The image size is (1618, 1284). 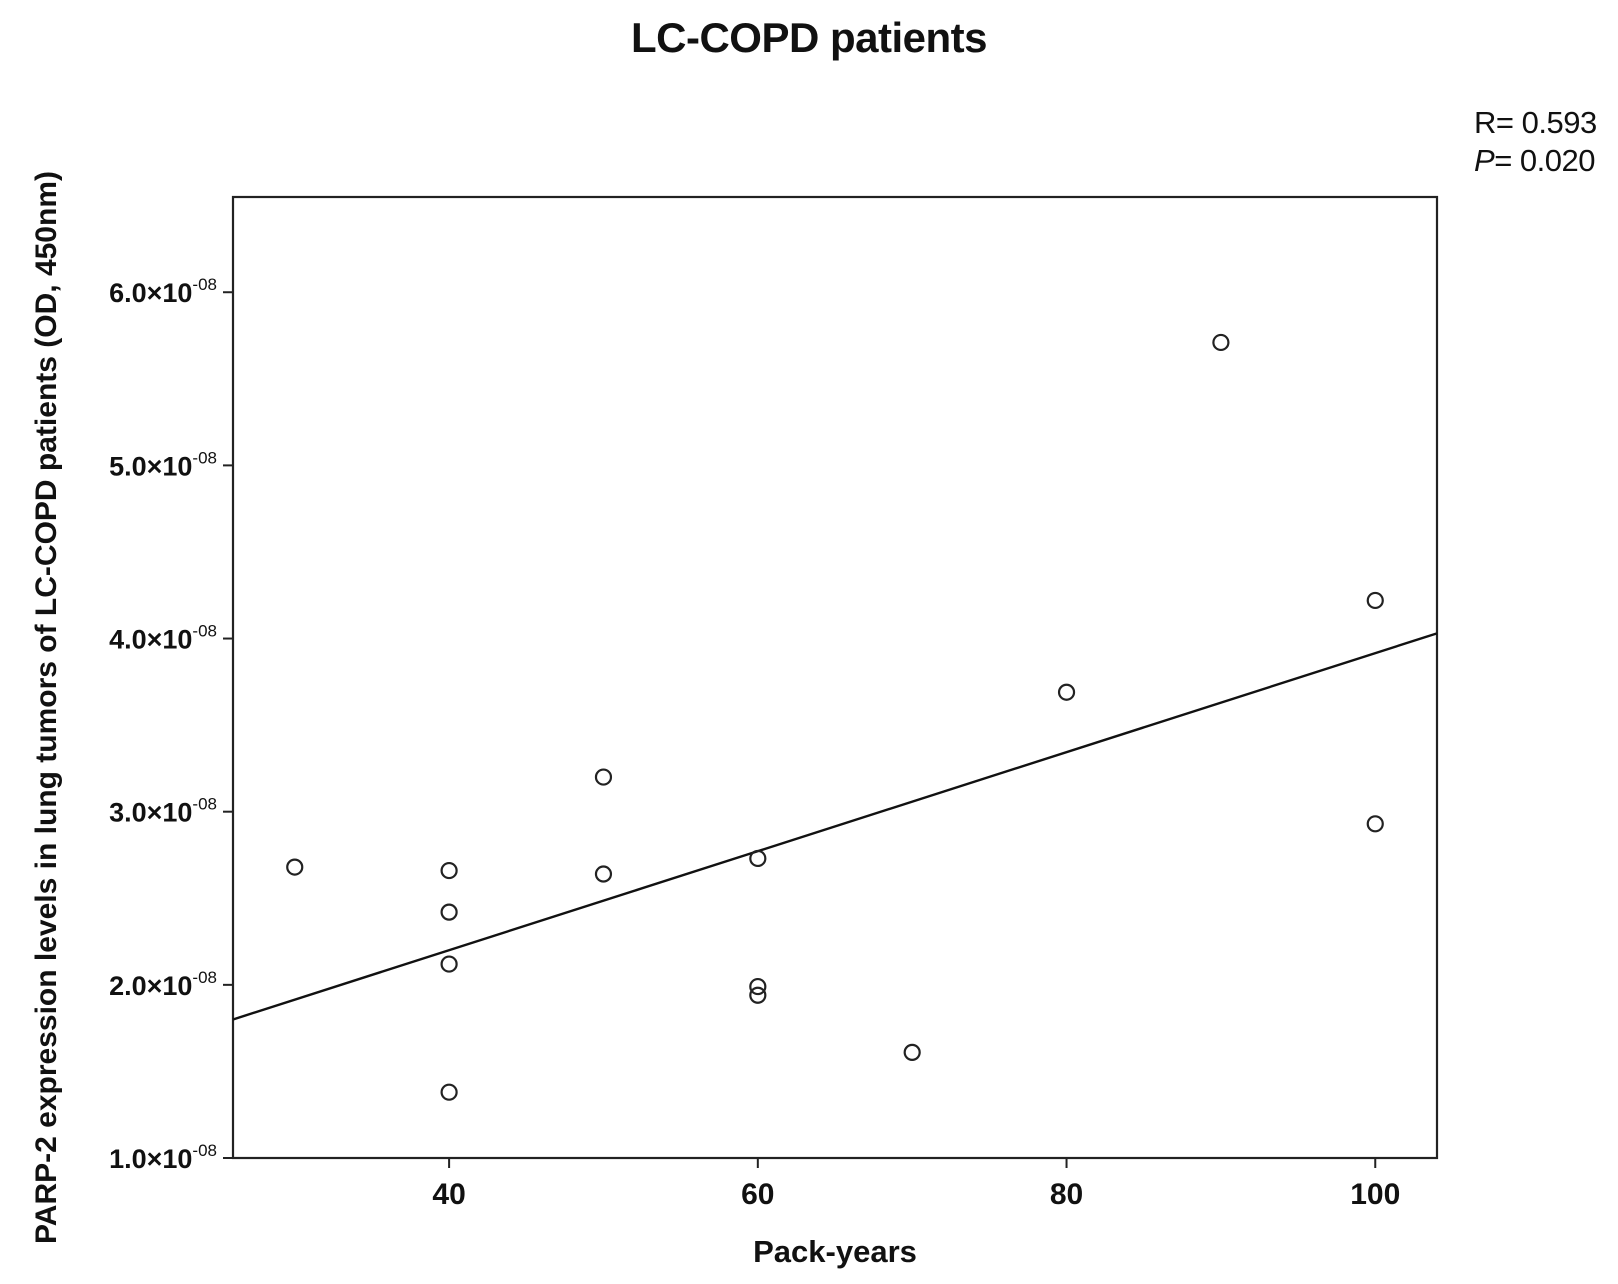 I want to click on y-tick-label: 1.0×10-08, so click(x=163, y=1157).